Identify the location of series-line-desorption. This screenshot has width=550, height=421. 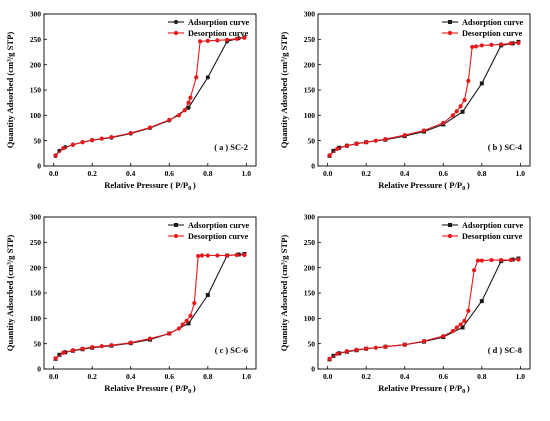
(424, 99).